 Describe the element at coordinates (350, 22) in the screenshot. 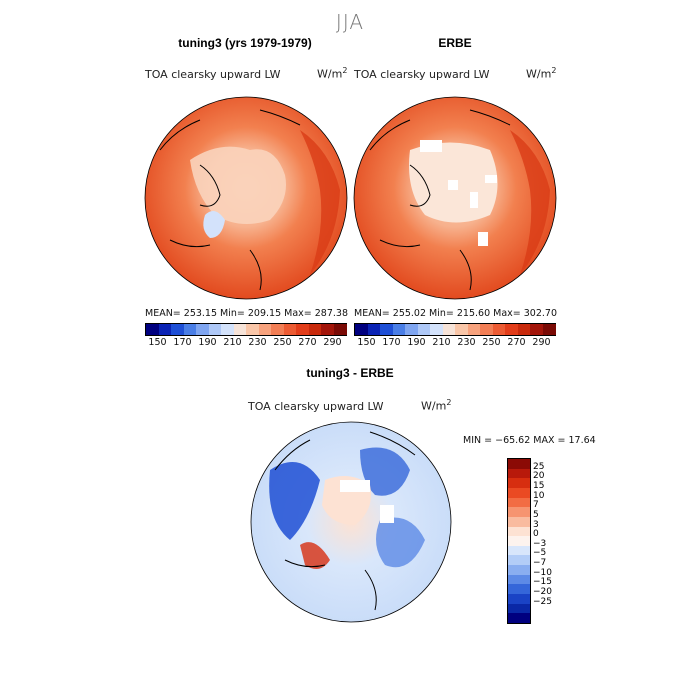

I see `season-title: JJA` at that location.